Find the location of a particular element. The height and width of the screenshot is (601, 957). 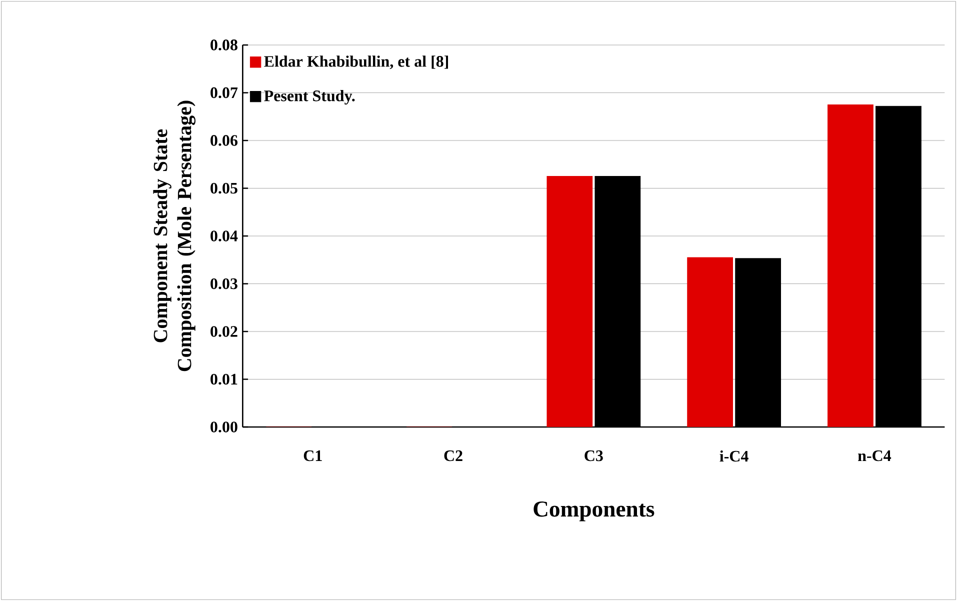

x-tick-label: n-C4 is located at coordinates (875, 456).